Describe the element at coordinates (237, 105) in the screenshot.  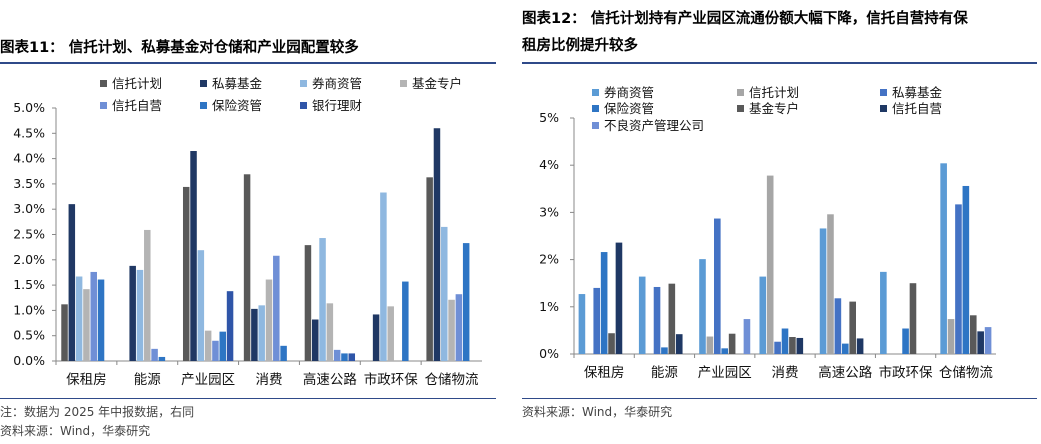
I see `left-chart-legend-label: 保险资管` at that location.